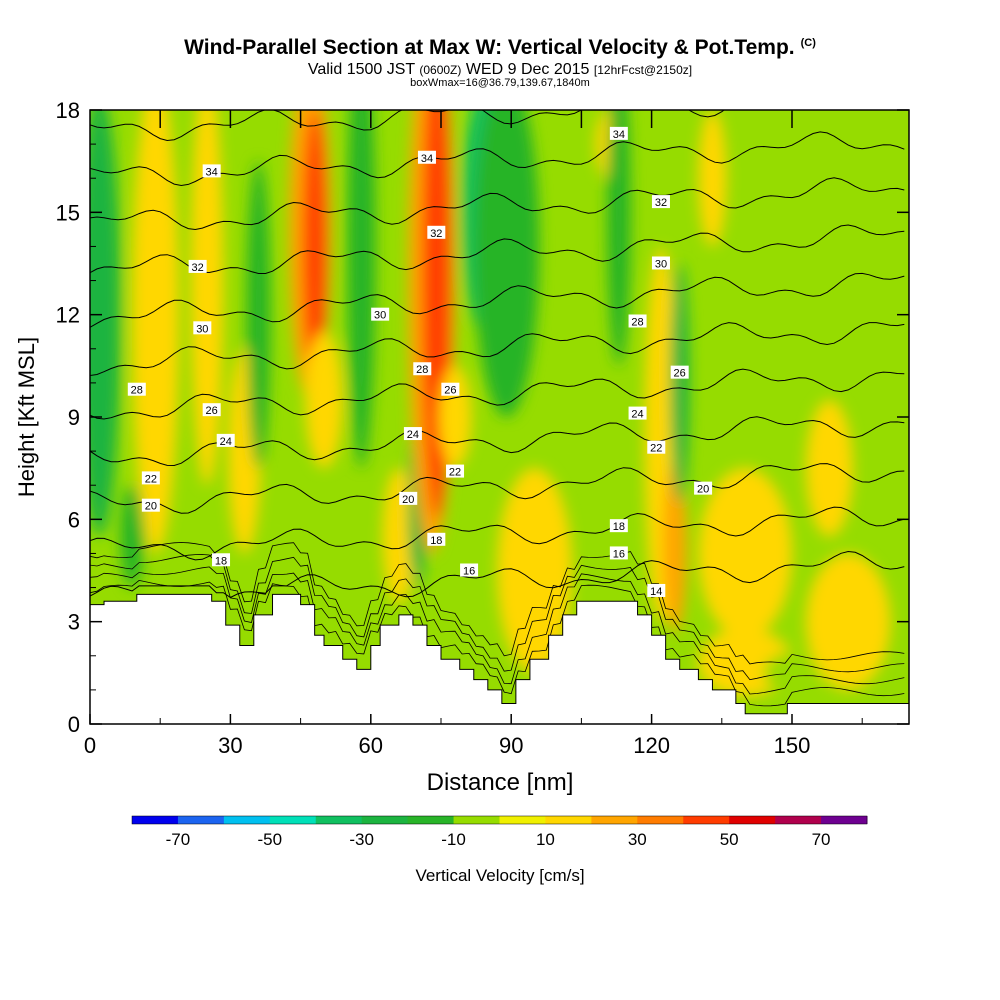 The image size is (1000, 1000). What do you see at coordinates (371, 745) in the screenshot?
I see `x-tick-label: 60` at bounding box center [371, 745].